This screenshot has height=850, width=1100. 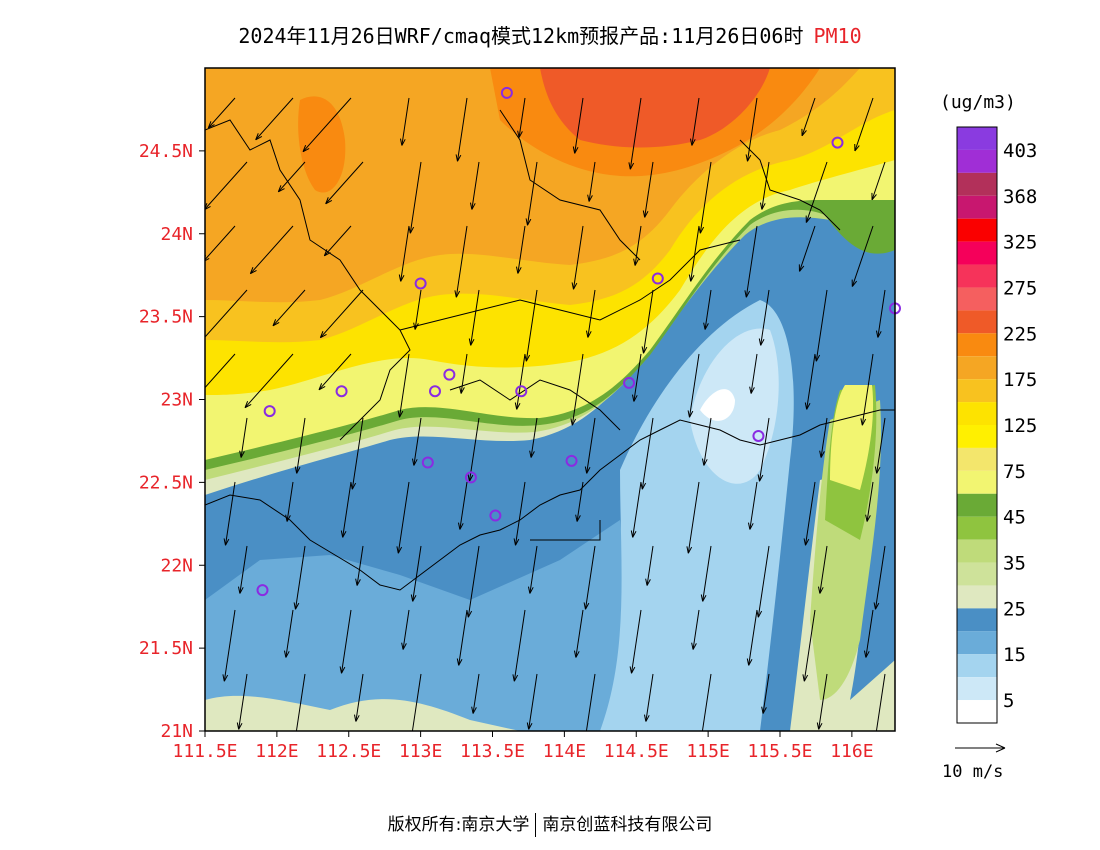 I want to click on x-tick-label: 112.5E, so click(x=348, y=751).